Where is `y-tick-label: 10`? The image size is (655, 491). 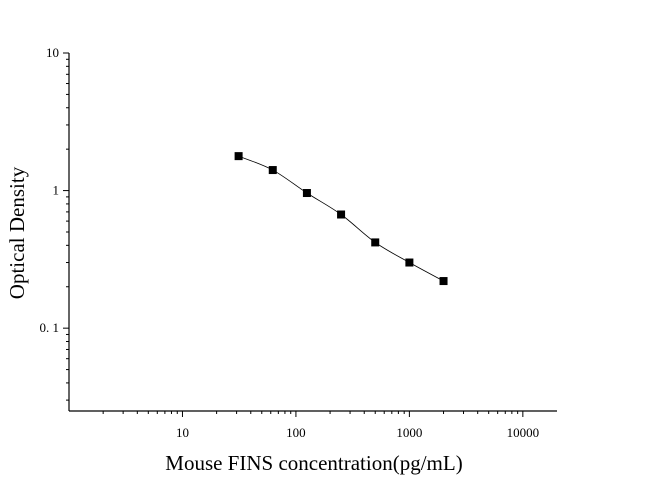 y-tick-label: 10 is located at coordinates (52, 52).